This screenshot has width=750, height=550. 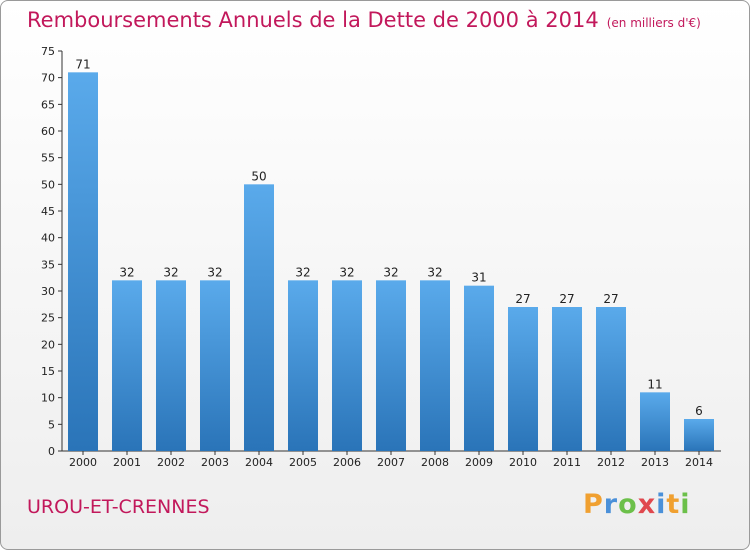 What do you see at coordinates (127, 462) in the screenshot?
I see `x-tick-label: 2001` at bounding box center [127, 462].